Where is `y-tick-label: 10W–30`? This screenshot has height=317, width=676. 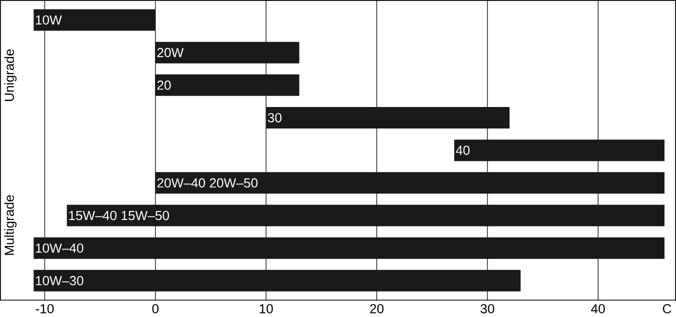 y-tick-label: 10W–30 is located at coordinates (60, 281).